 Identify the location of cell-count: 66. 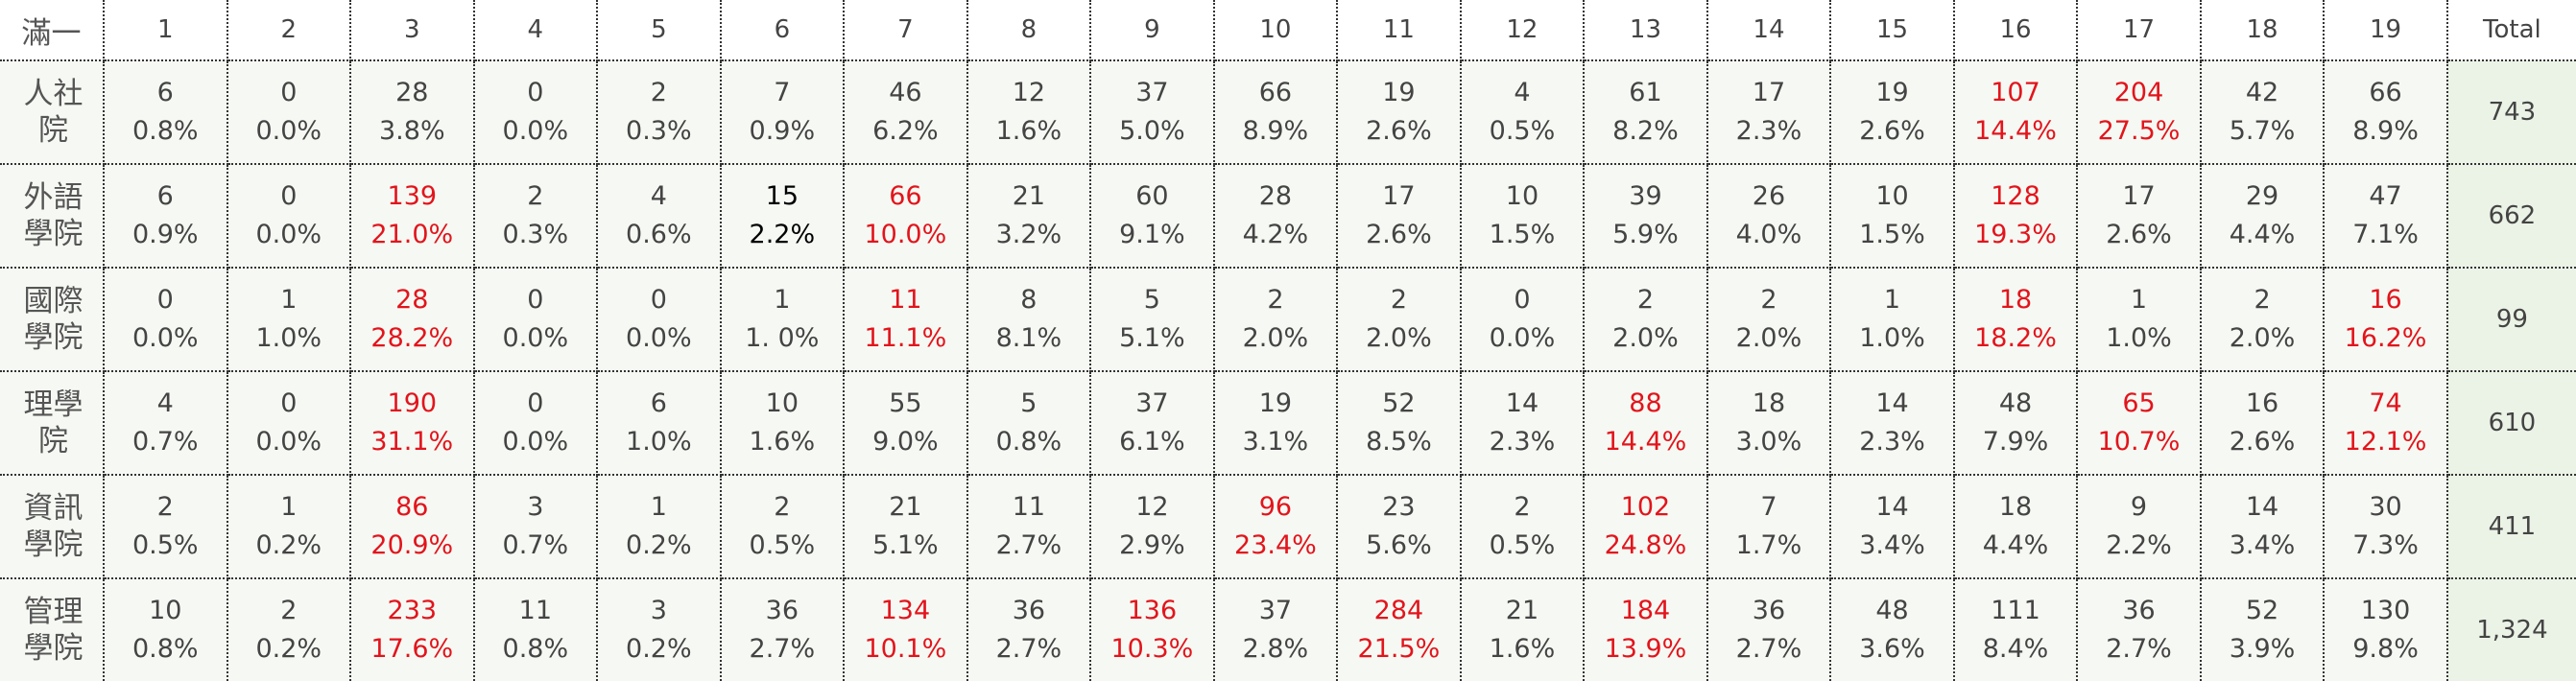
(905, 196).